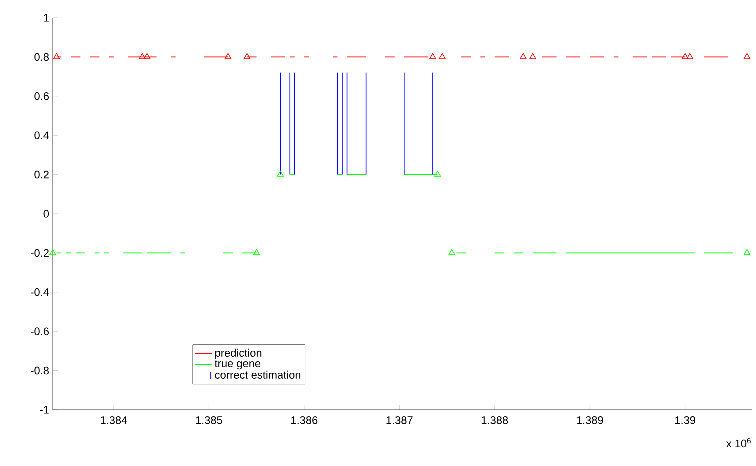  What do you see at coordinates (258, 374) in the screenshot?
I see `legend-label: correct estimation` at bounding box center [258, 374].